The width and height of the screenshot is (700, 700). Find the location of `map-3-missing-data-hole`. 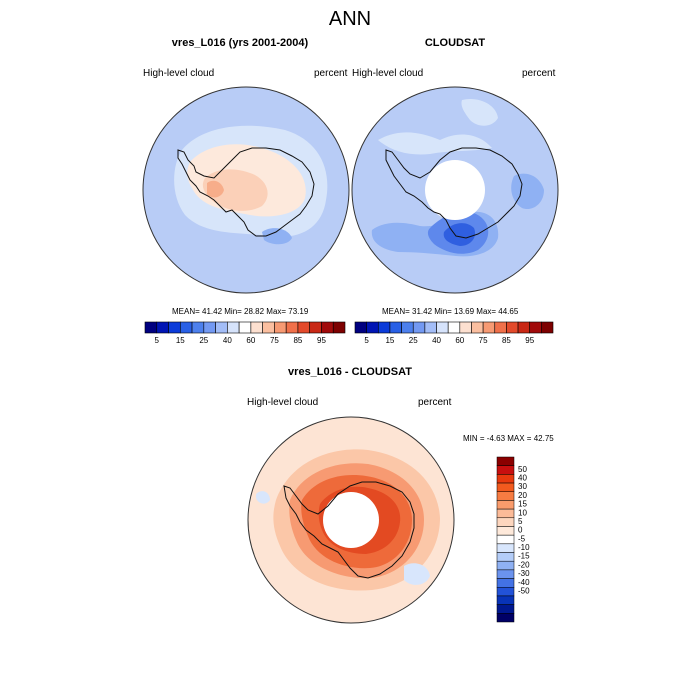

map-3-missing-data-hole is located at coordinates (351, 520).